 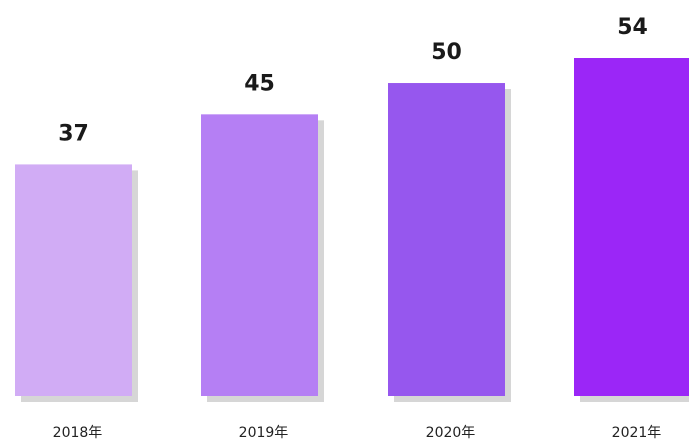 What do you see at coordinates (637, 433) in the screenshot?
I see `x-tick-label: 2021年` at bounding box center [637, 433].